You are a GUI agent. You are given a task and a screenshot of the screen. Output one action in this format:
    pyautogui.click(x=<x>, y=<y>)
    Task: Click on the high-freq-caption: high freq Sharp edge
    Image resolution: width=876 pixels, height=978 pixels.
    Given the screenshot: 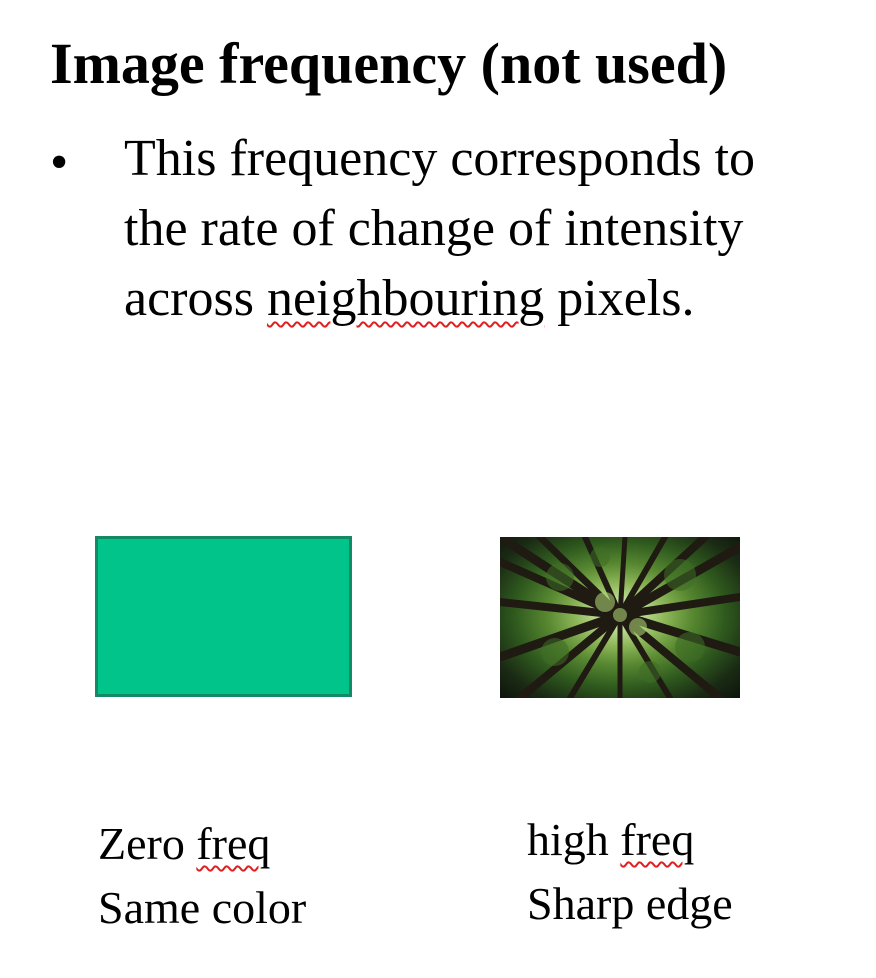 What is the action you would take?
    pyautogui.click(x=630, y=872)
    